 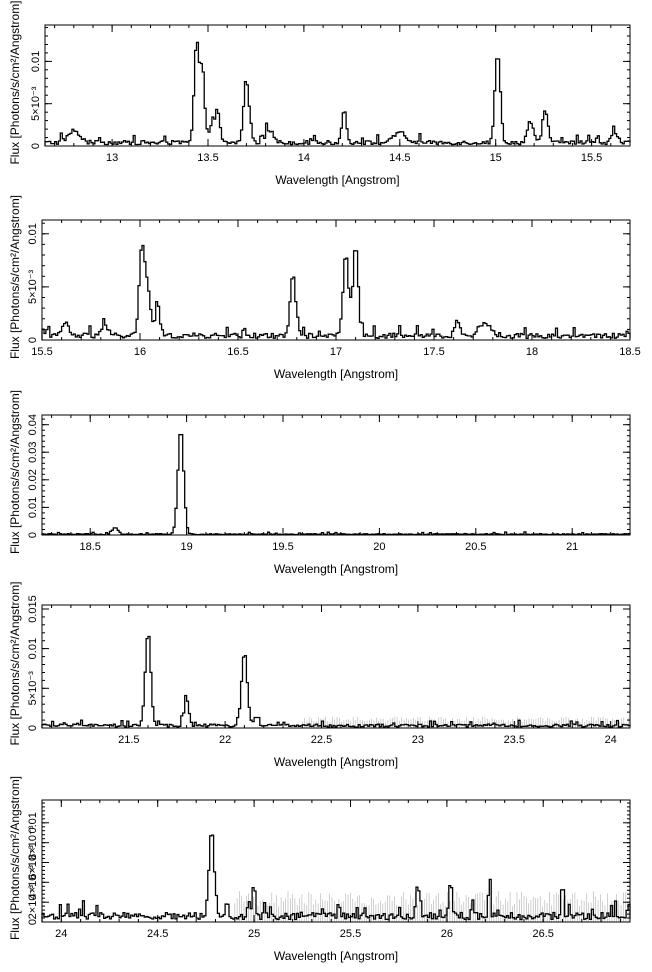 I want to click on x-tick-label: 21.5, so click(x=128, y=740).